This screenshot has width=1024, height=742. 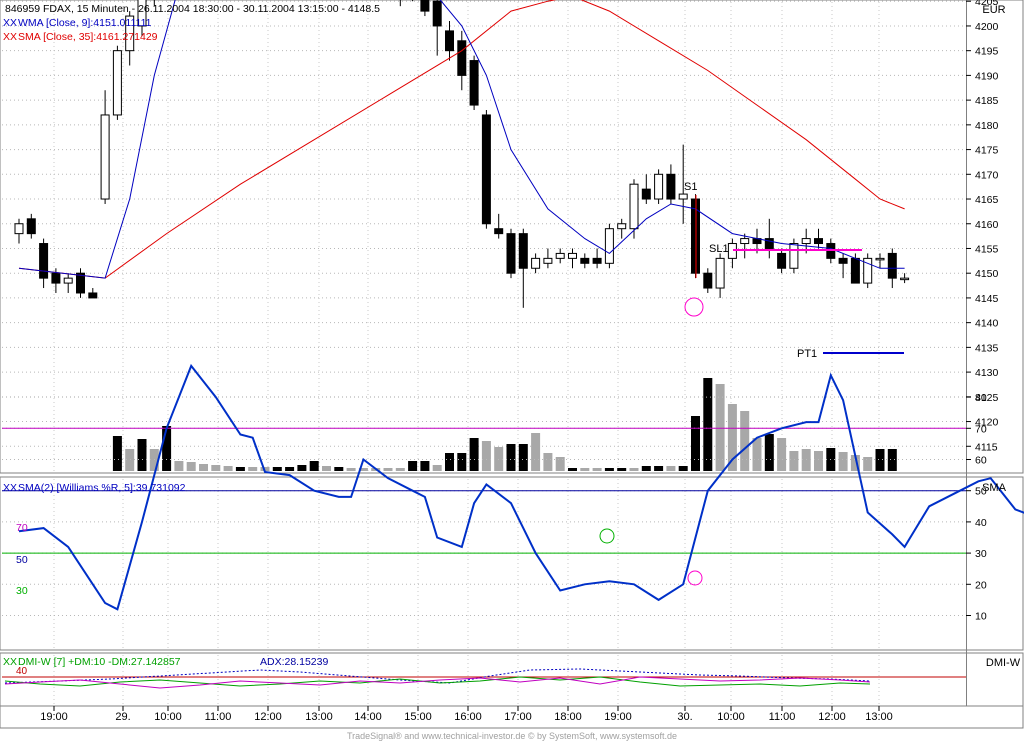 What do you see at coordinates (518, 717) in the screenshot?
I see `time-tick-label: 17:00` at bounding box center [518, 717].